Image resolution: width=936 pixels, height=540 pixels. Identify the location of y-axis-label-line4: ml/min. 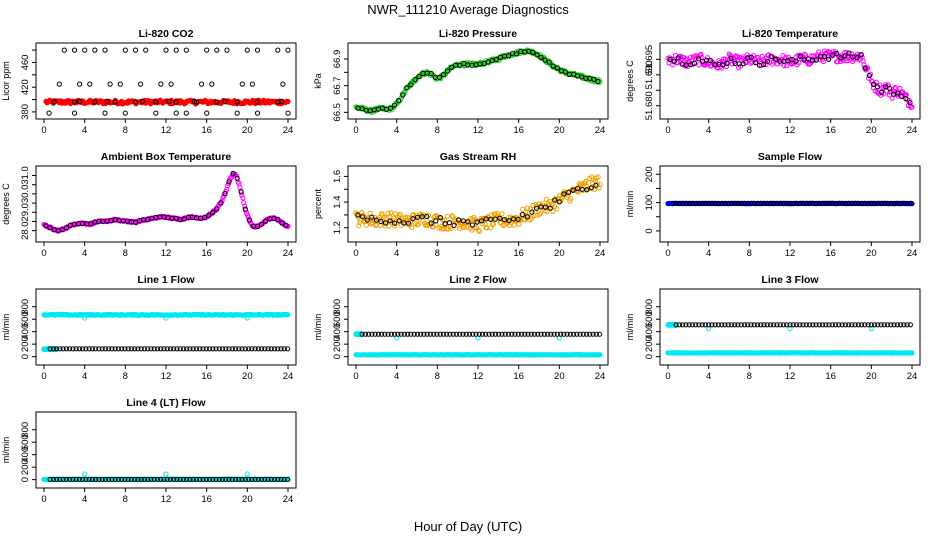
(6, 450).